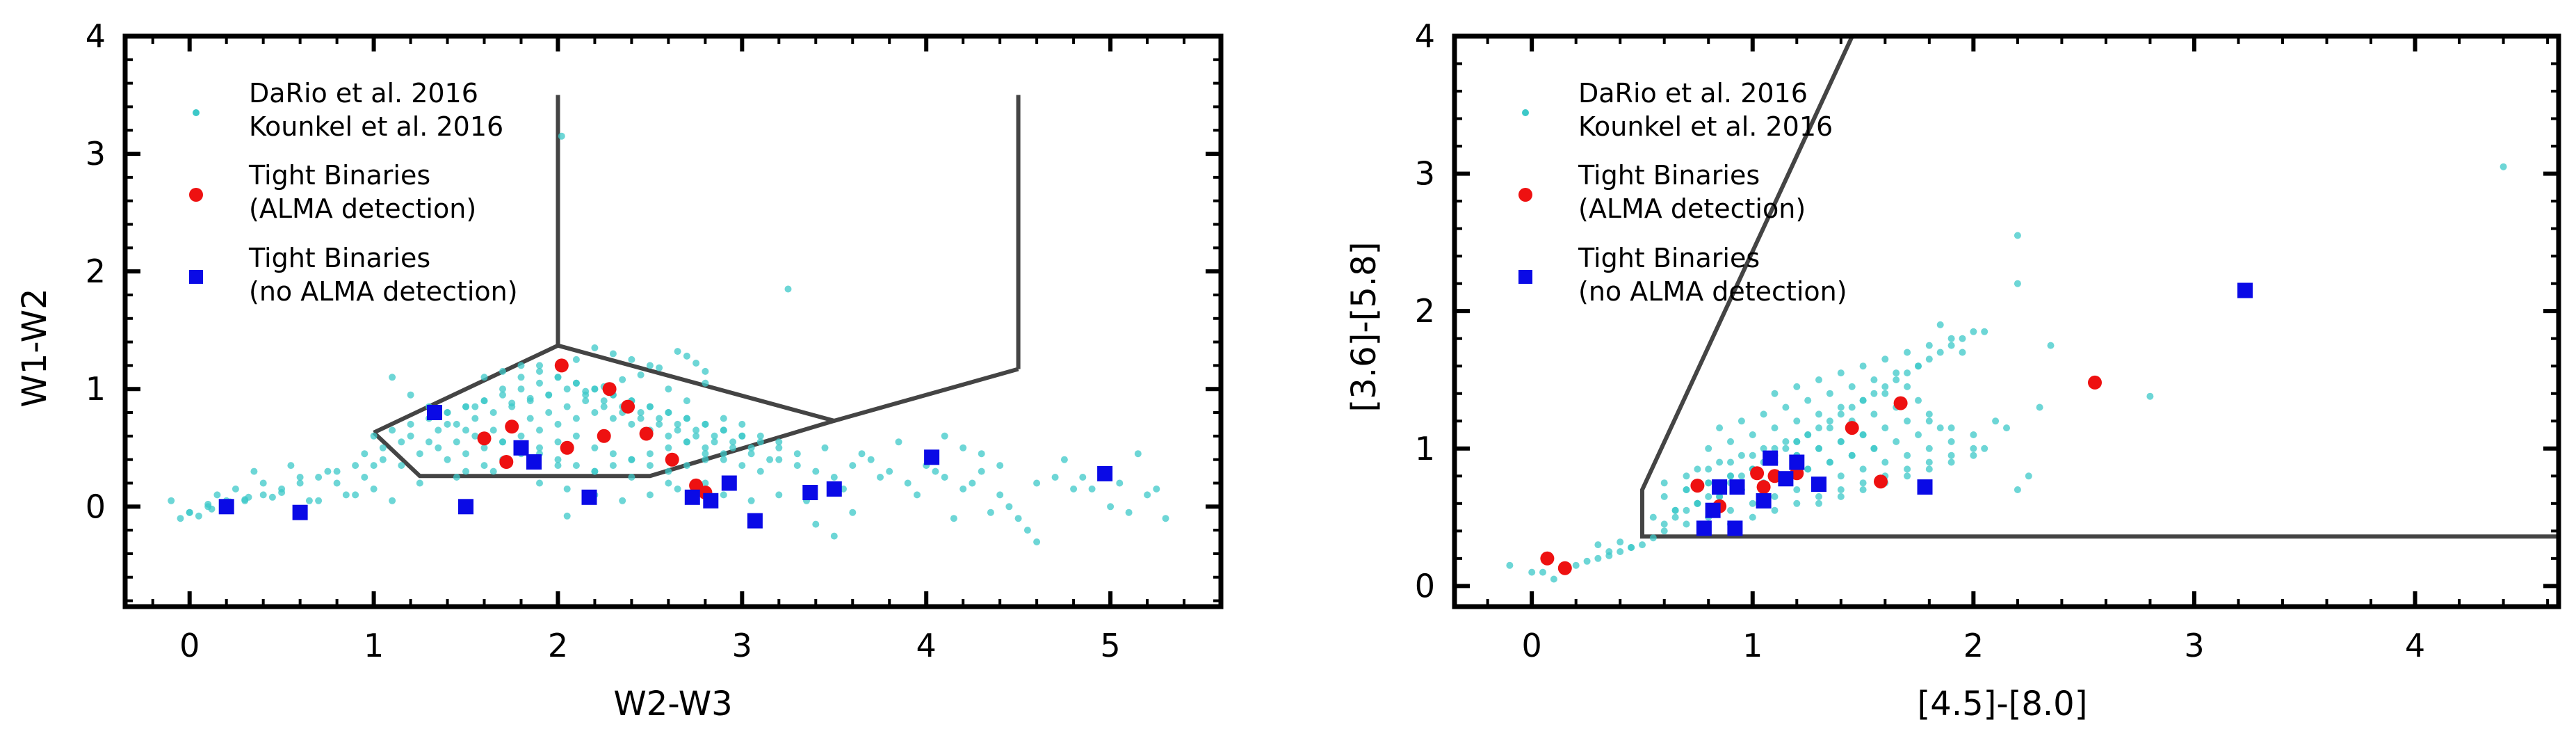  Describe the element at coordinates (926, 395) in the screenshot. I see `class-i-diagonal-line` at that location.